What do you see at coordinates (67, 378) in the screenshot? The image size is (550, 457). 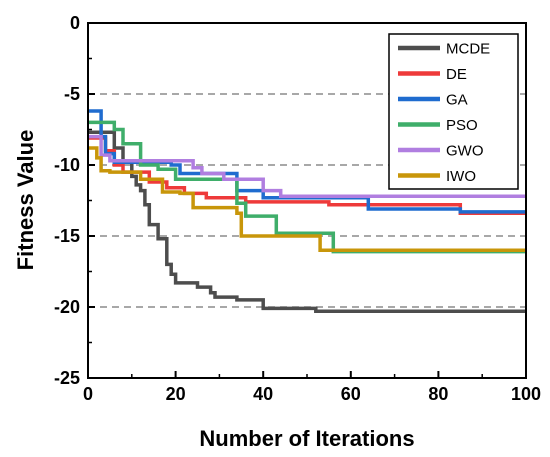 I see `y-tick-label: -25` at bounding box center [67, 378].